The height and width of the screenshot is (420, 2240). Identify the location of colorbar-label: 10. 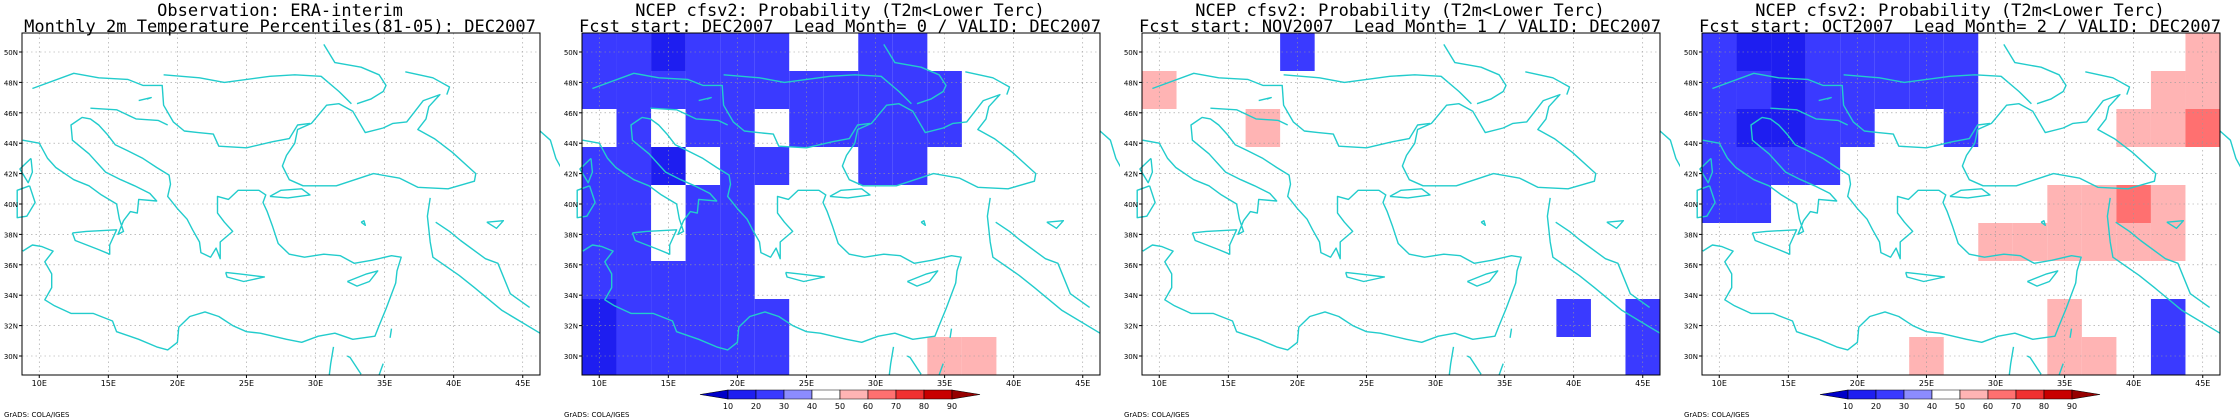
(1848, 406).